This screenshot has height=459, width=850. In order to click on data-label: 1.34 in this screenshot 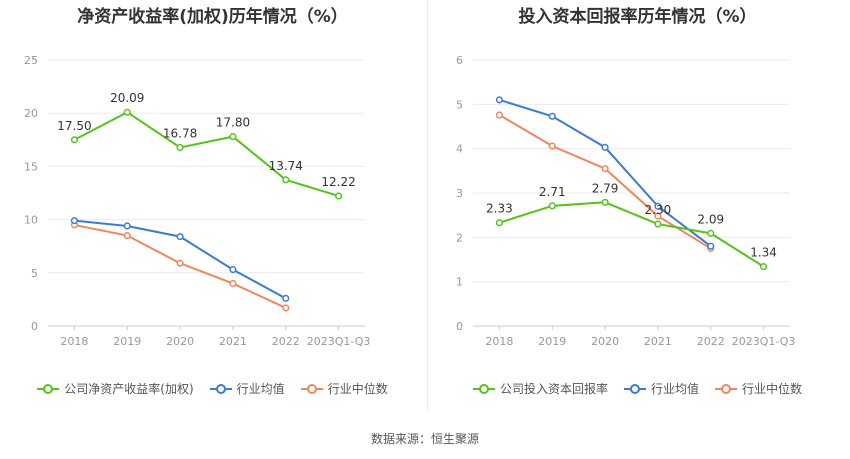, I will do `click(763, 253)`.